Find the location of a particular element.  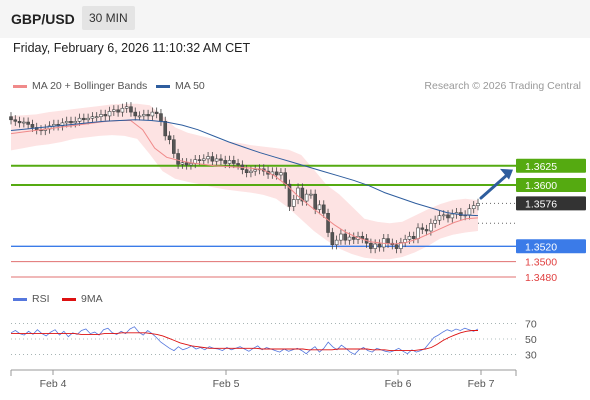

forecast-arrow-shaft is located at coordinates (494, 186).